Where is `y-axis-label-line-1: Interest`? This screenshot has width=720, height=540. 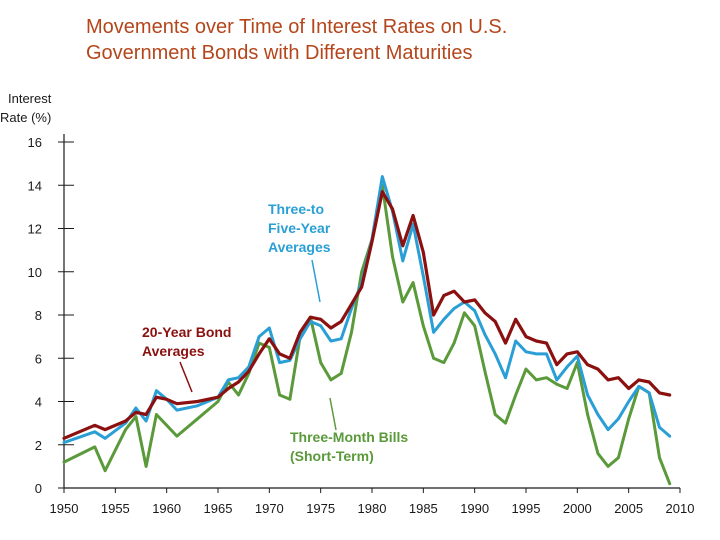
y-axis-label-line-1: Interest is located at coordinates (30, 98).